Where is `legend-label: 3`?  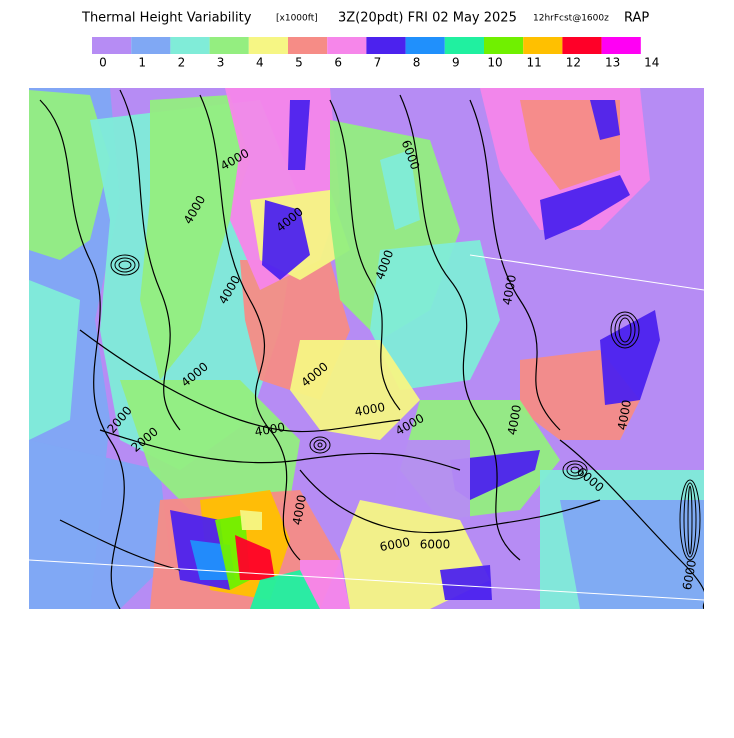
legend-label: 3 is located at coordinates (221, 63).